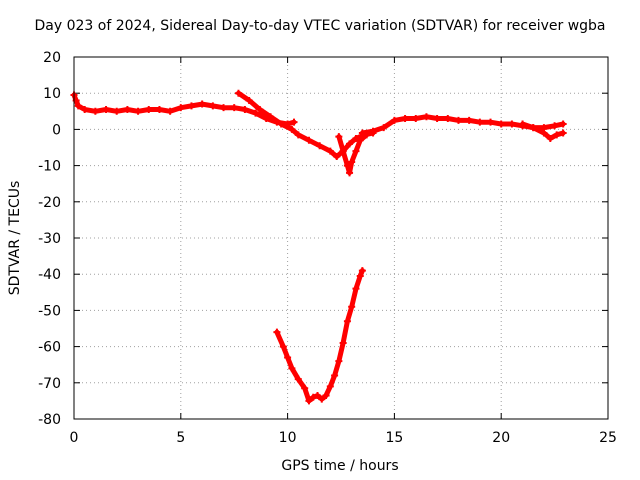 The width and height of the screenshot is (640, 480). Describe the element at coordinates (56, 130) in the screenshot. I see `y-tick-label: 0` at that location.